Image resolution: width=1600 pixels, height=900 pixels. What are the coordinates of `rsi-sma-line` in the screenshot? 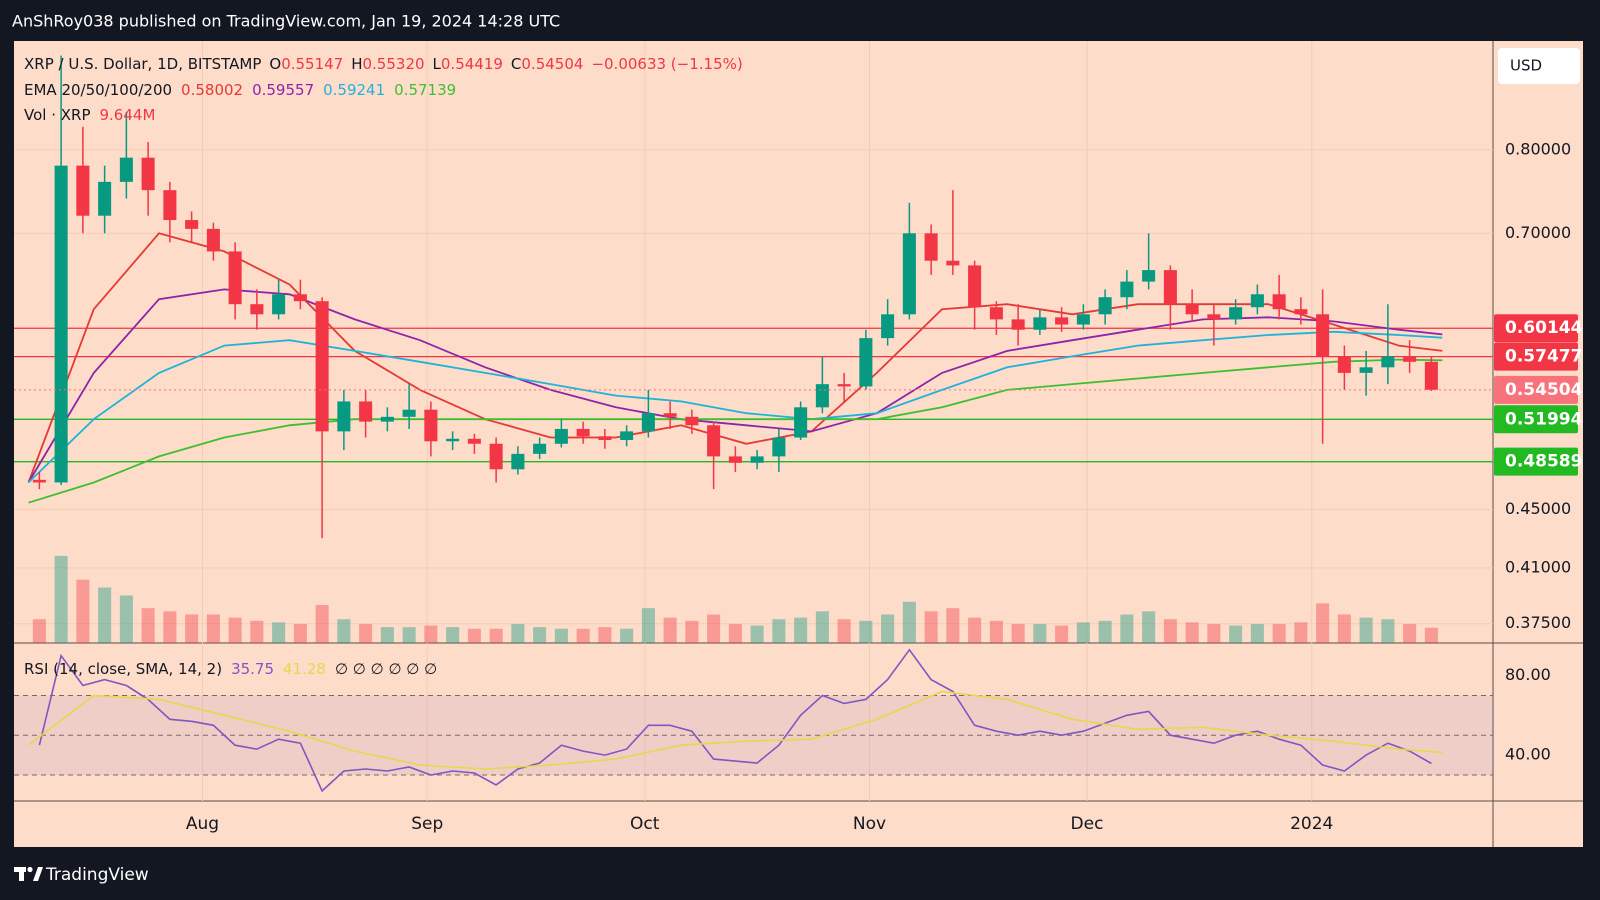 It's located at (735, 730).